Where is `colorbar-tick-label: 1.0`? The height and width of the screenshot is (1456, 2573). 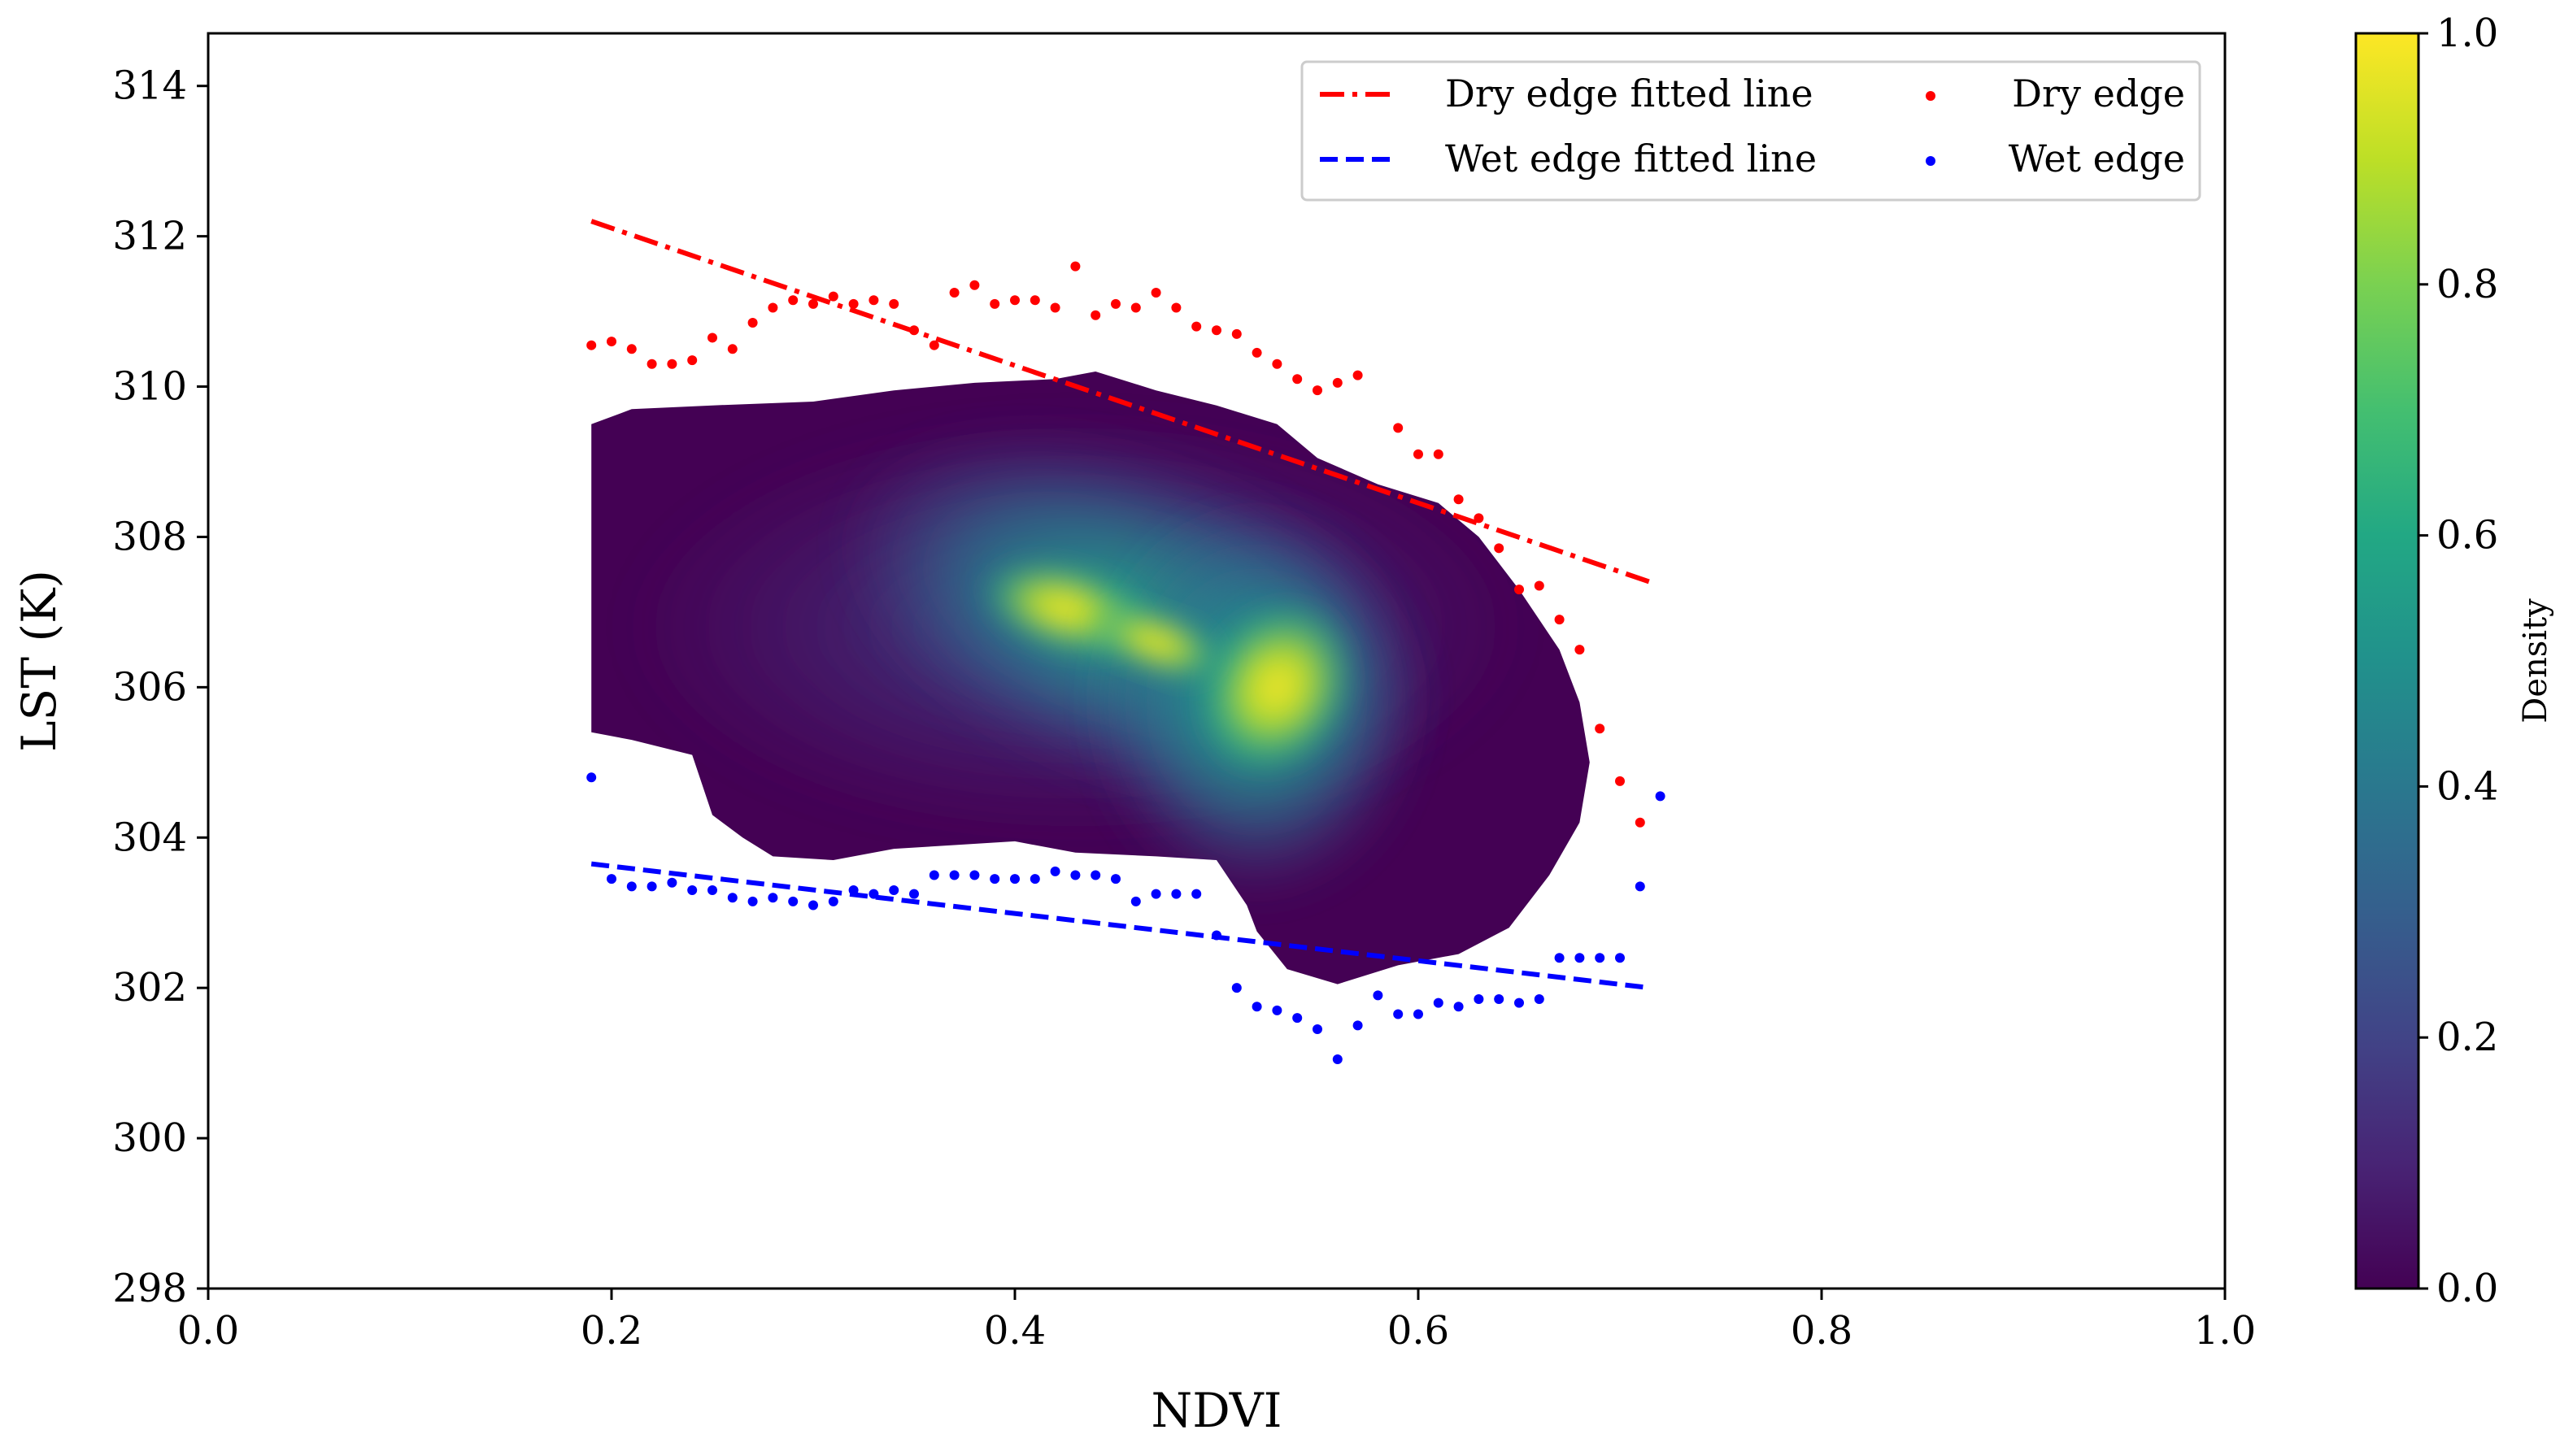
colorbar-tick-label: 1.0 is located at coordinates (2467, 34).